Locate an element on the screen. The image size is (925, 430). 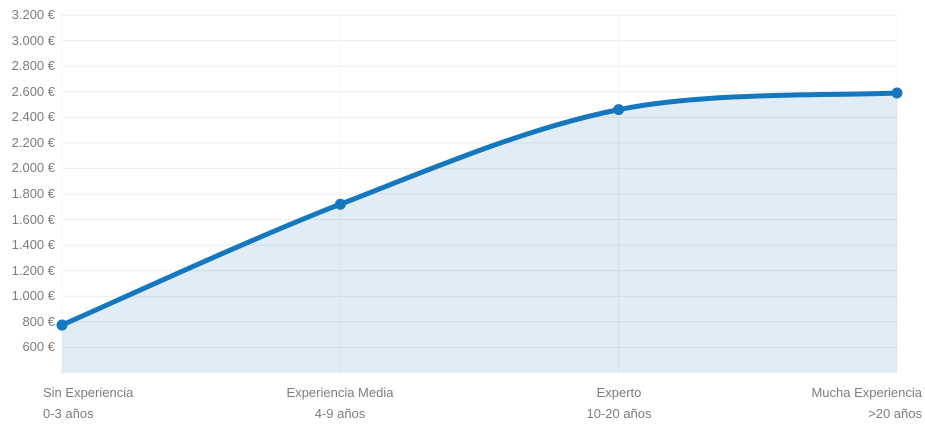
x-axis-category-label: Sin Experiencia is located at coordinates (88, 392).